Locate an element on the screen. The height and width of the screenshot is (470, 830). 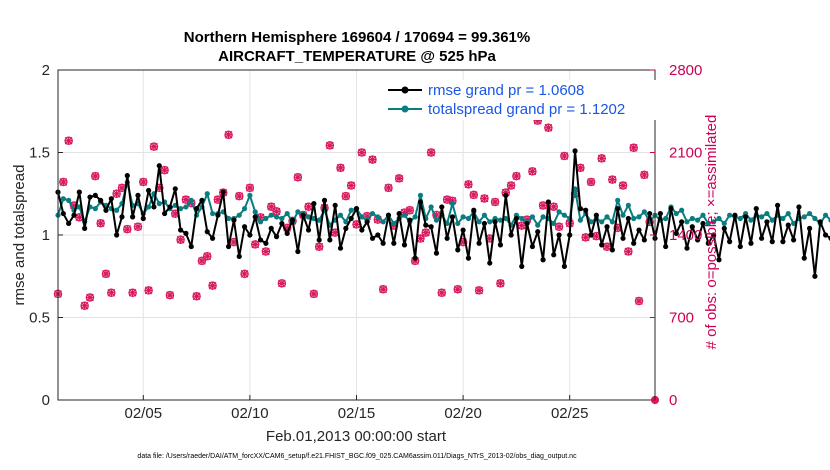
legend-spread-marker is located at coordinates (405, 109).